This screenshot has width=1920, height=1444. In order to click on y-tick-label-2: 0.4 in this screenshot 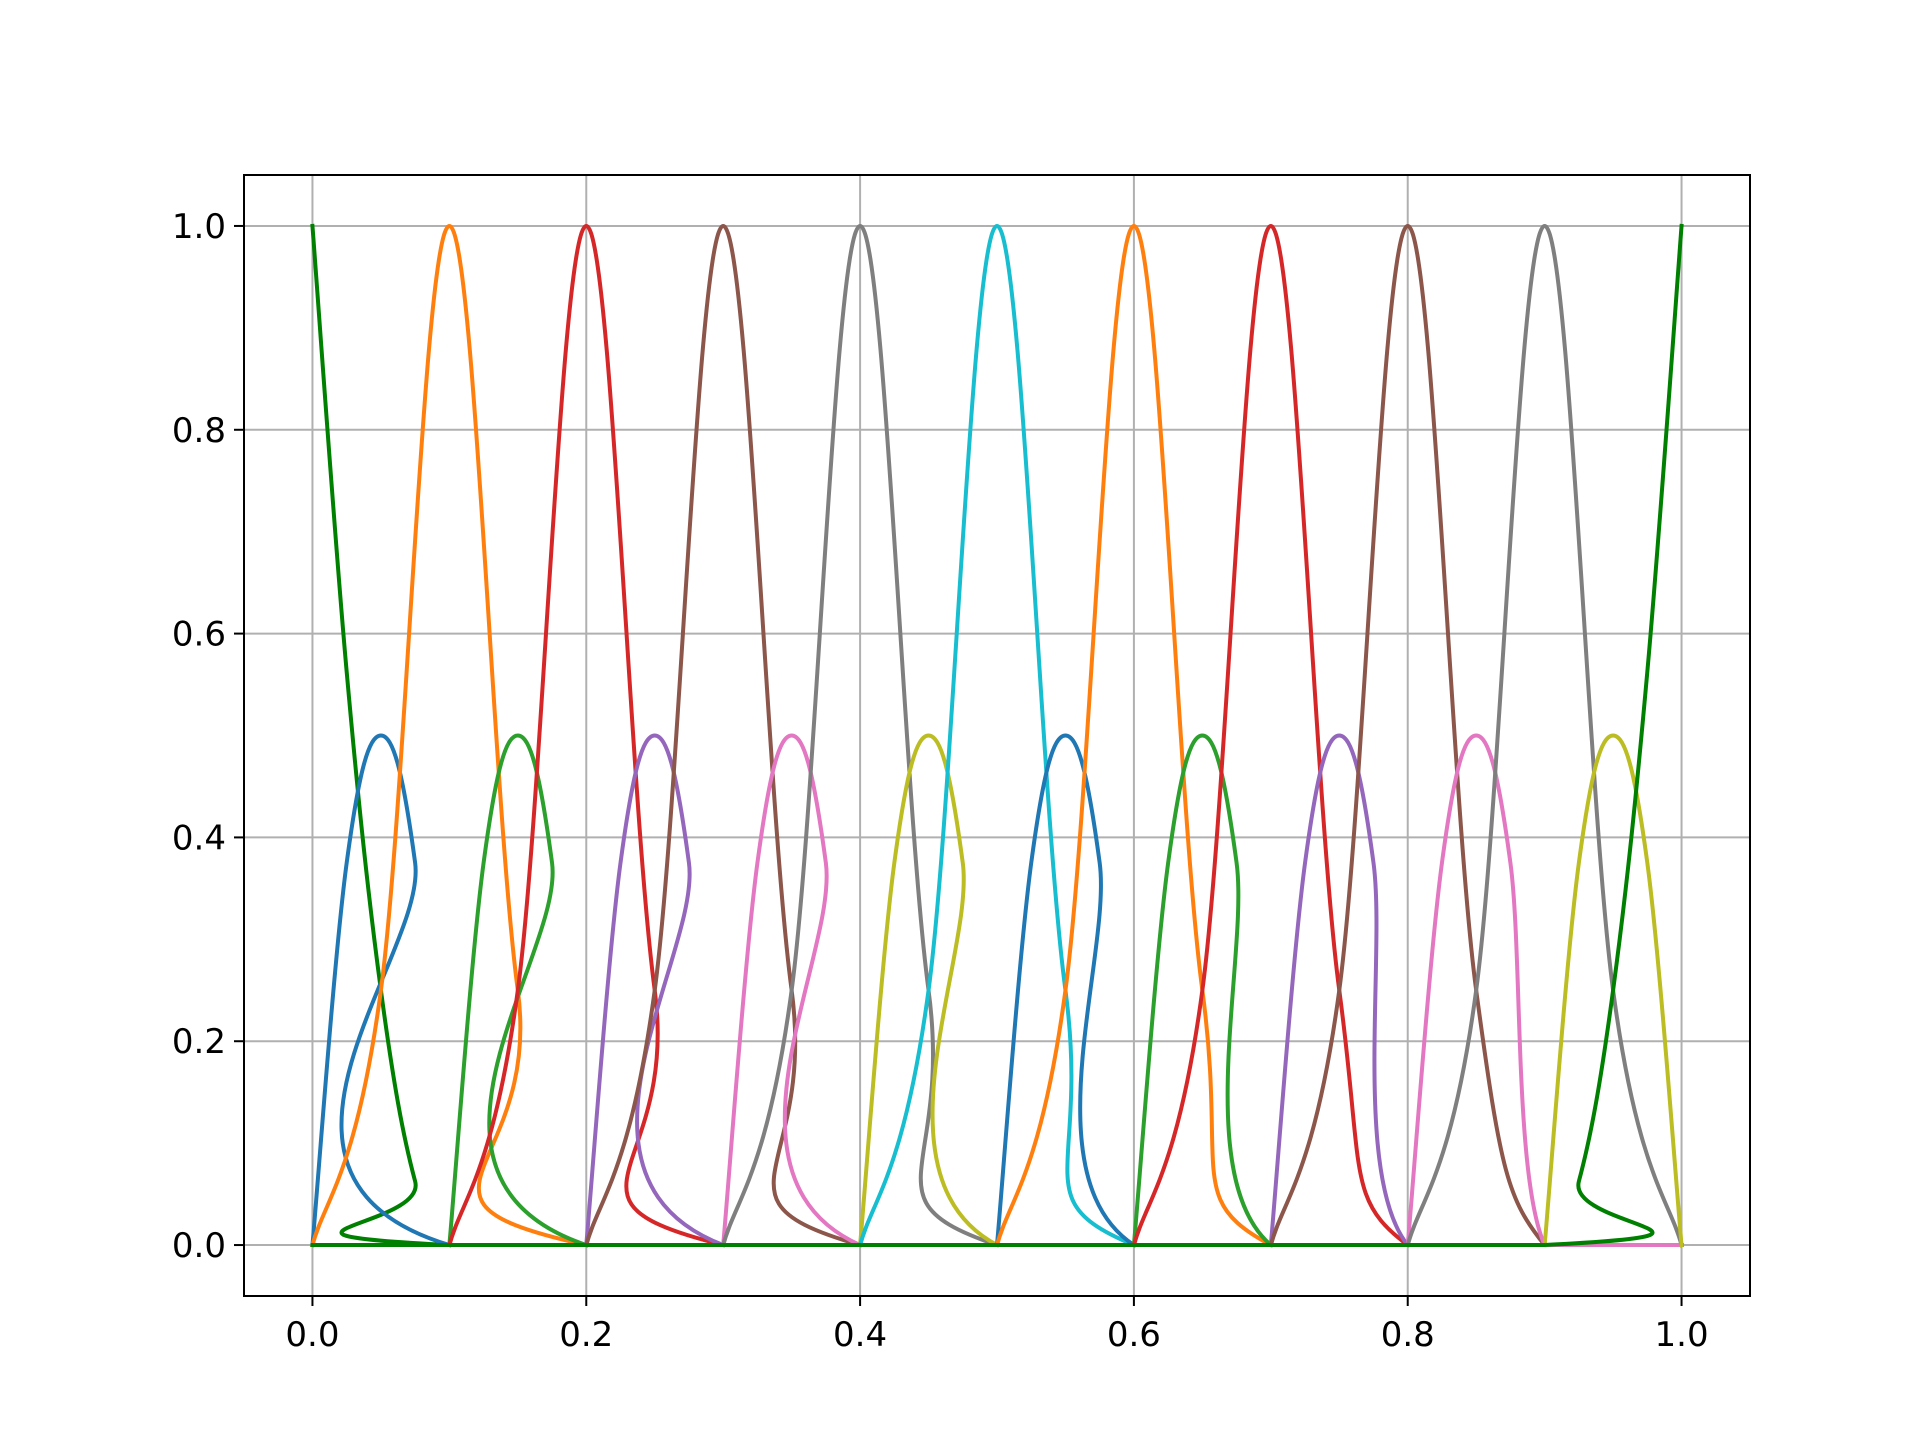, I will do `click(199, 838)`.